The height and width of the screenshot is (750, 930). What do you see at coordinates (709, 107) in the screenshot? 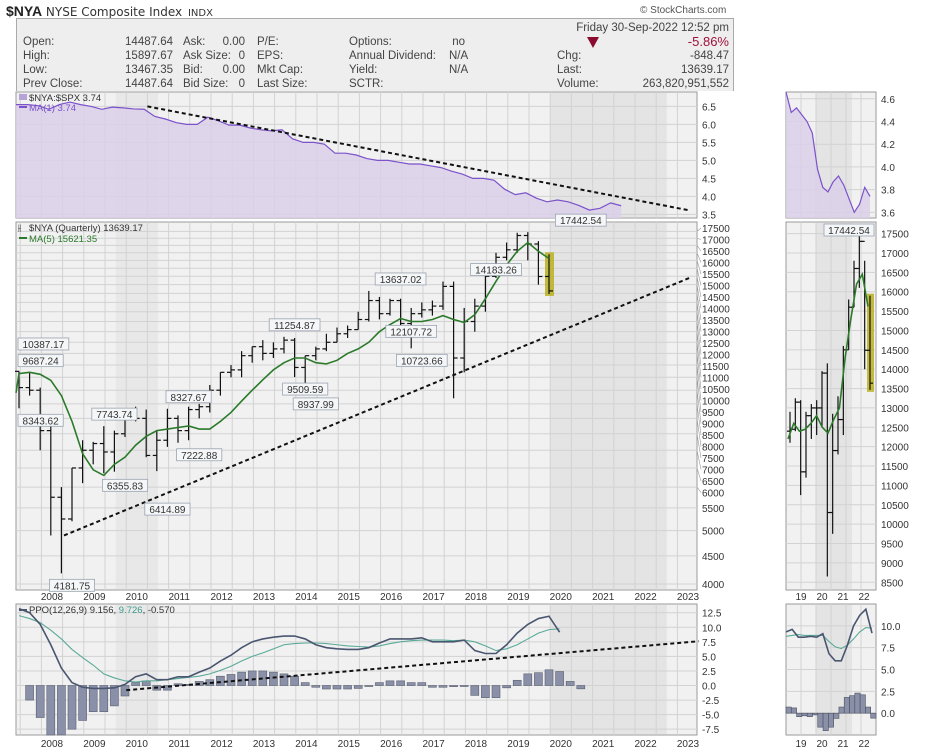
I see `ratio-tick-label: 6.5` at bounding box center [709, 107].